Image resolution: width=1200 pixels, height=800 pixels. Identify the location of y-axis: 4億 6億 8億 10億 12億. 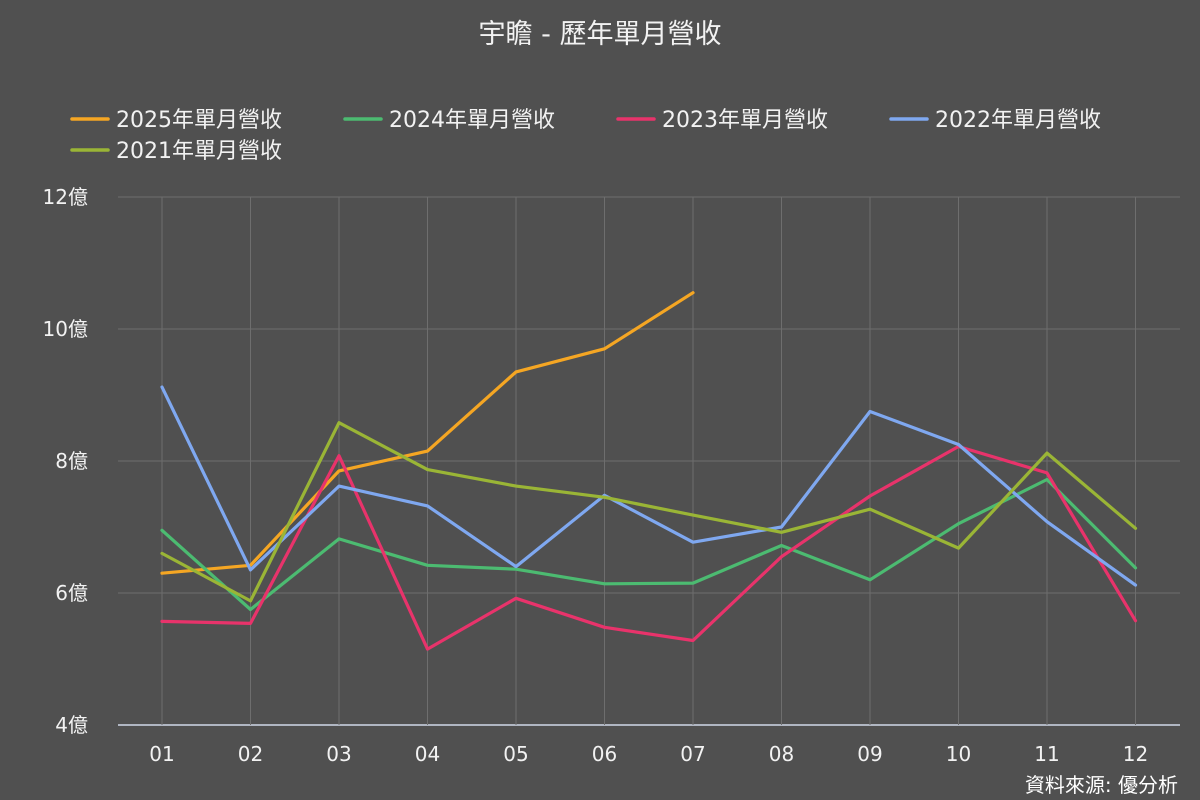
(65, 461).